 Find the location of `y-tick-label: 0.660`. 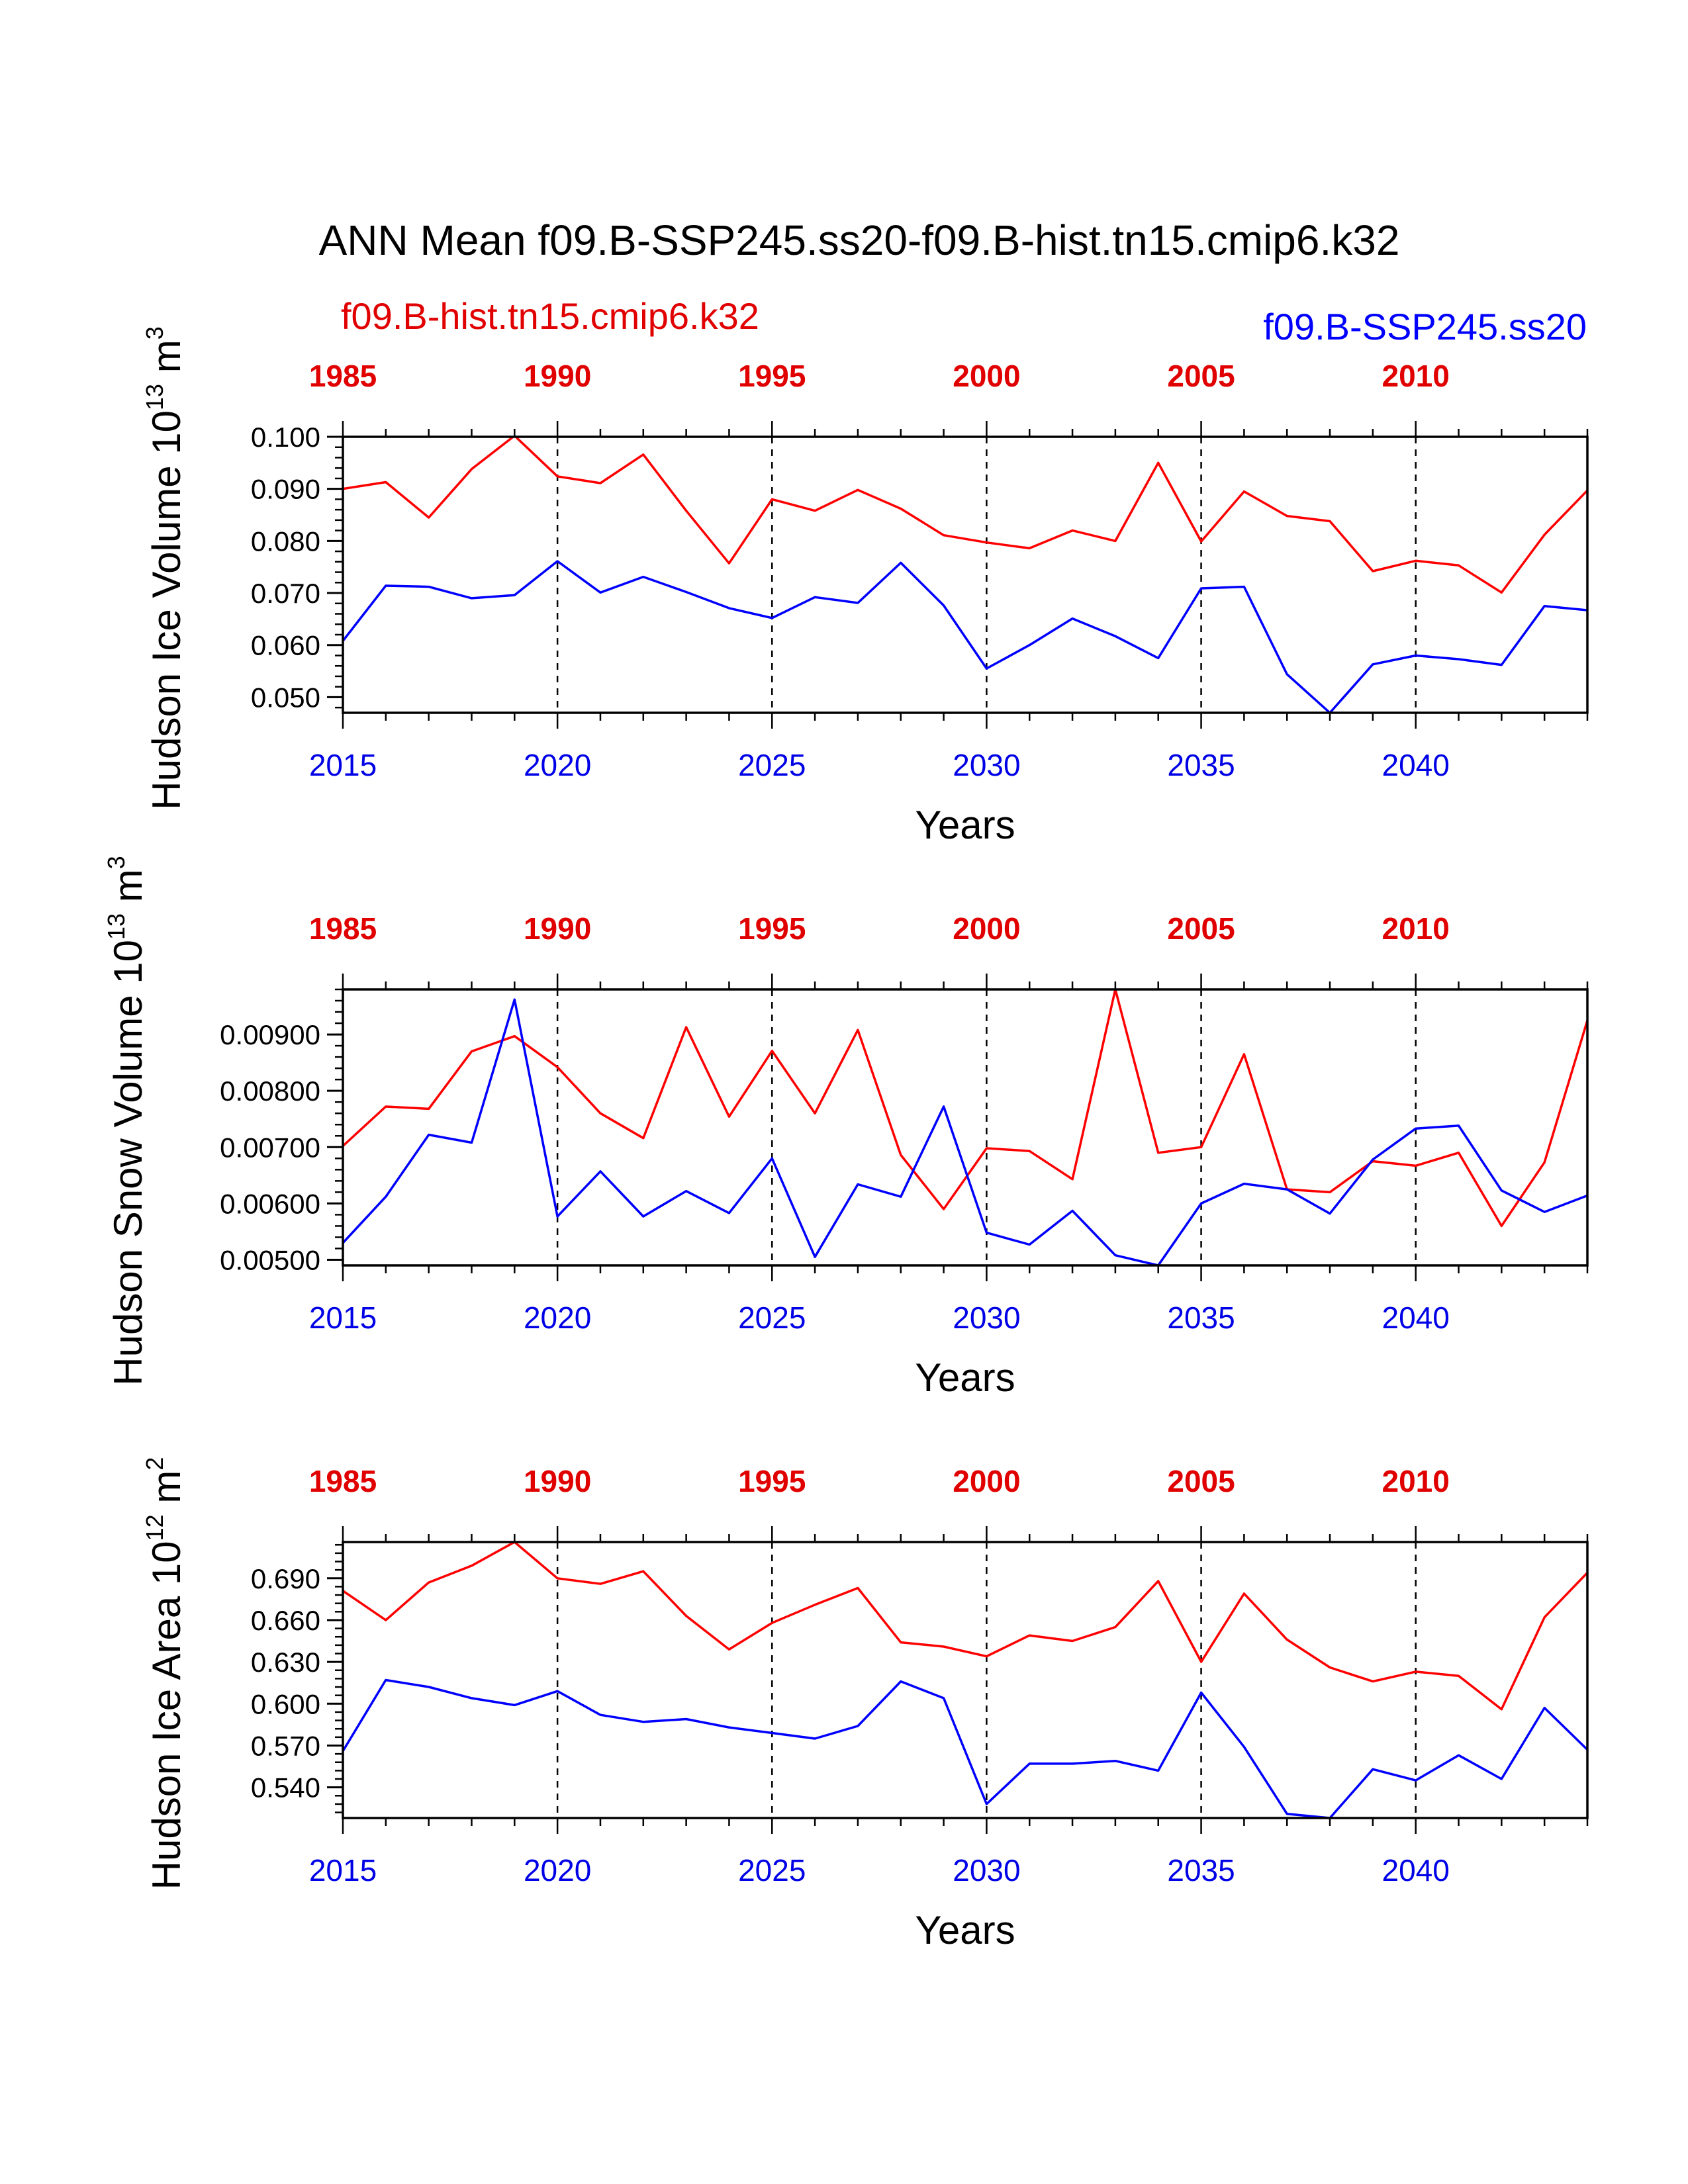

y-tick-label: 0.660 is located at coordinates (285, 1621).